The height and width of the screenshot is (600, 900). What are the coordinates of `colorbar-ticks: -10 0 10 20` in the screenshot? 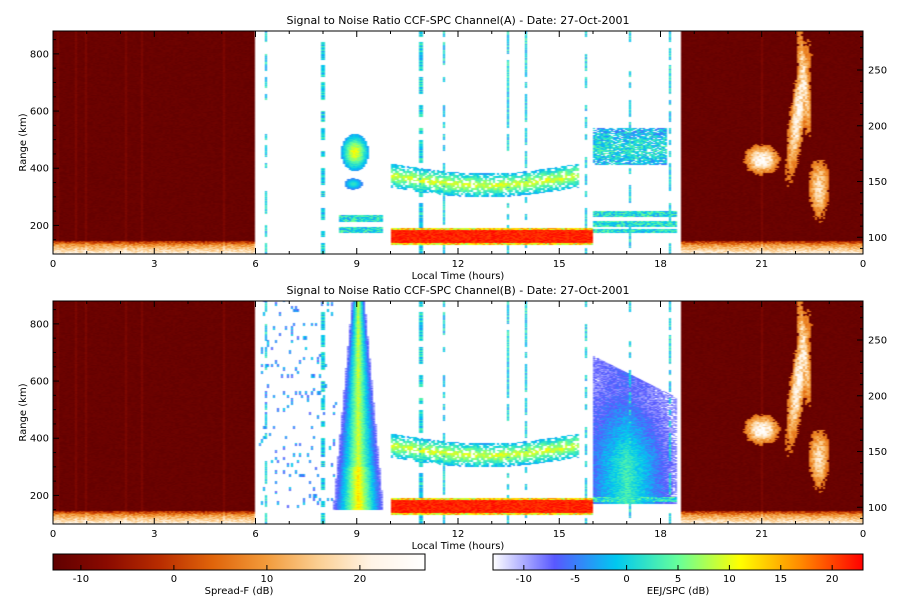 It's located at (220, 575).